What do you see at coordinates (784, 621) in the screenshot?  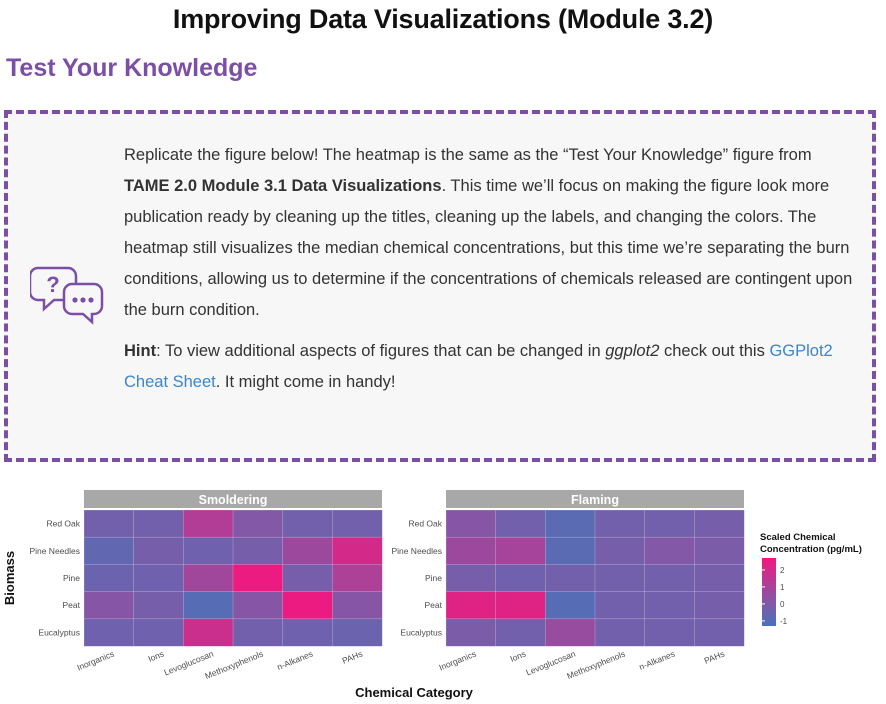 I see `legend-tick-label: -1` at bounding box center [784, 621].